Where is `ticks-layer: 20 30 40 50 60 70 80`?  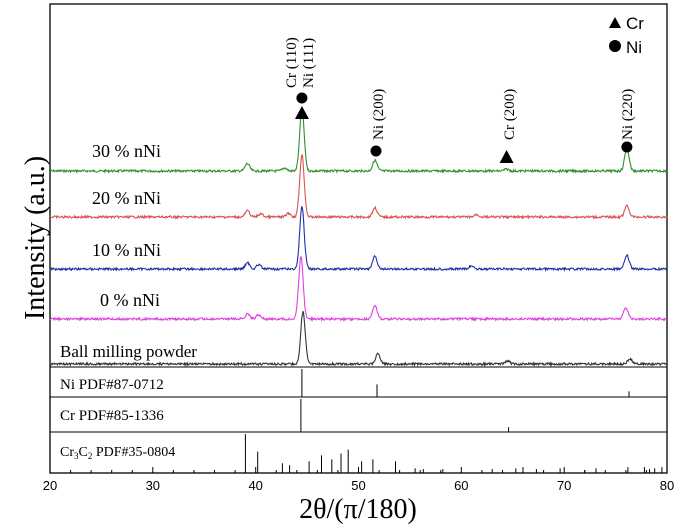 ticks-layer: 20 30 40 50 60 70 80 is located at coordinates (358, 480).